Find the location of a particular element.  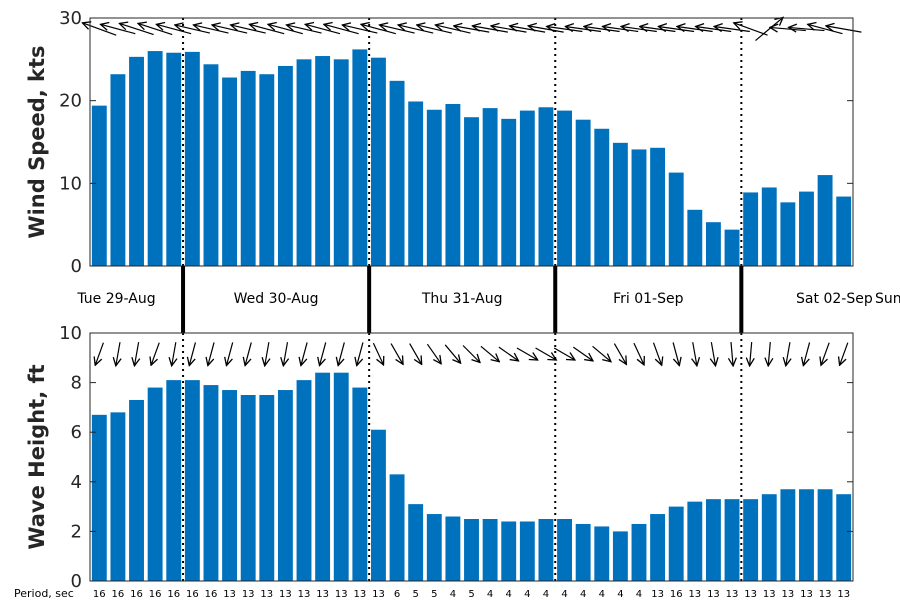

period-value: 5 is located at coordinates (415, 594).